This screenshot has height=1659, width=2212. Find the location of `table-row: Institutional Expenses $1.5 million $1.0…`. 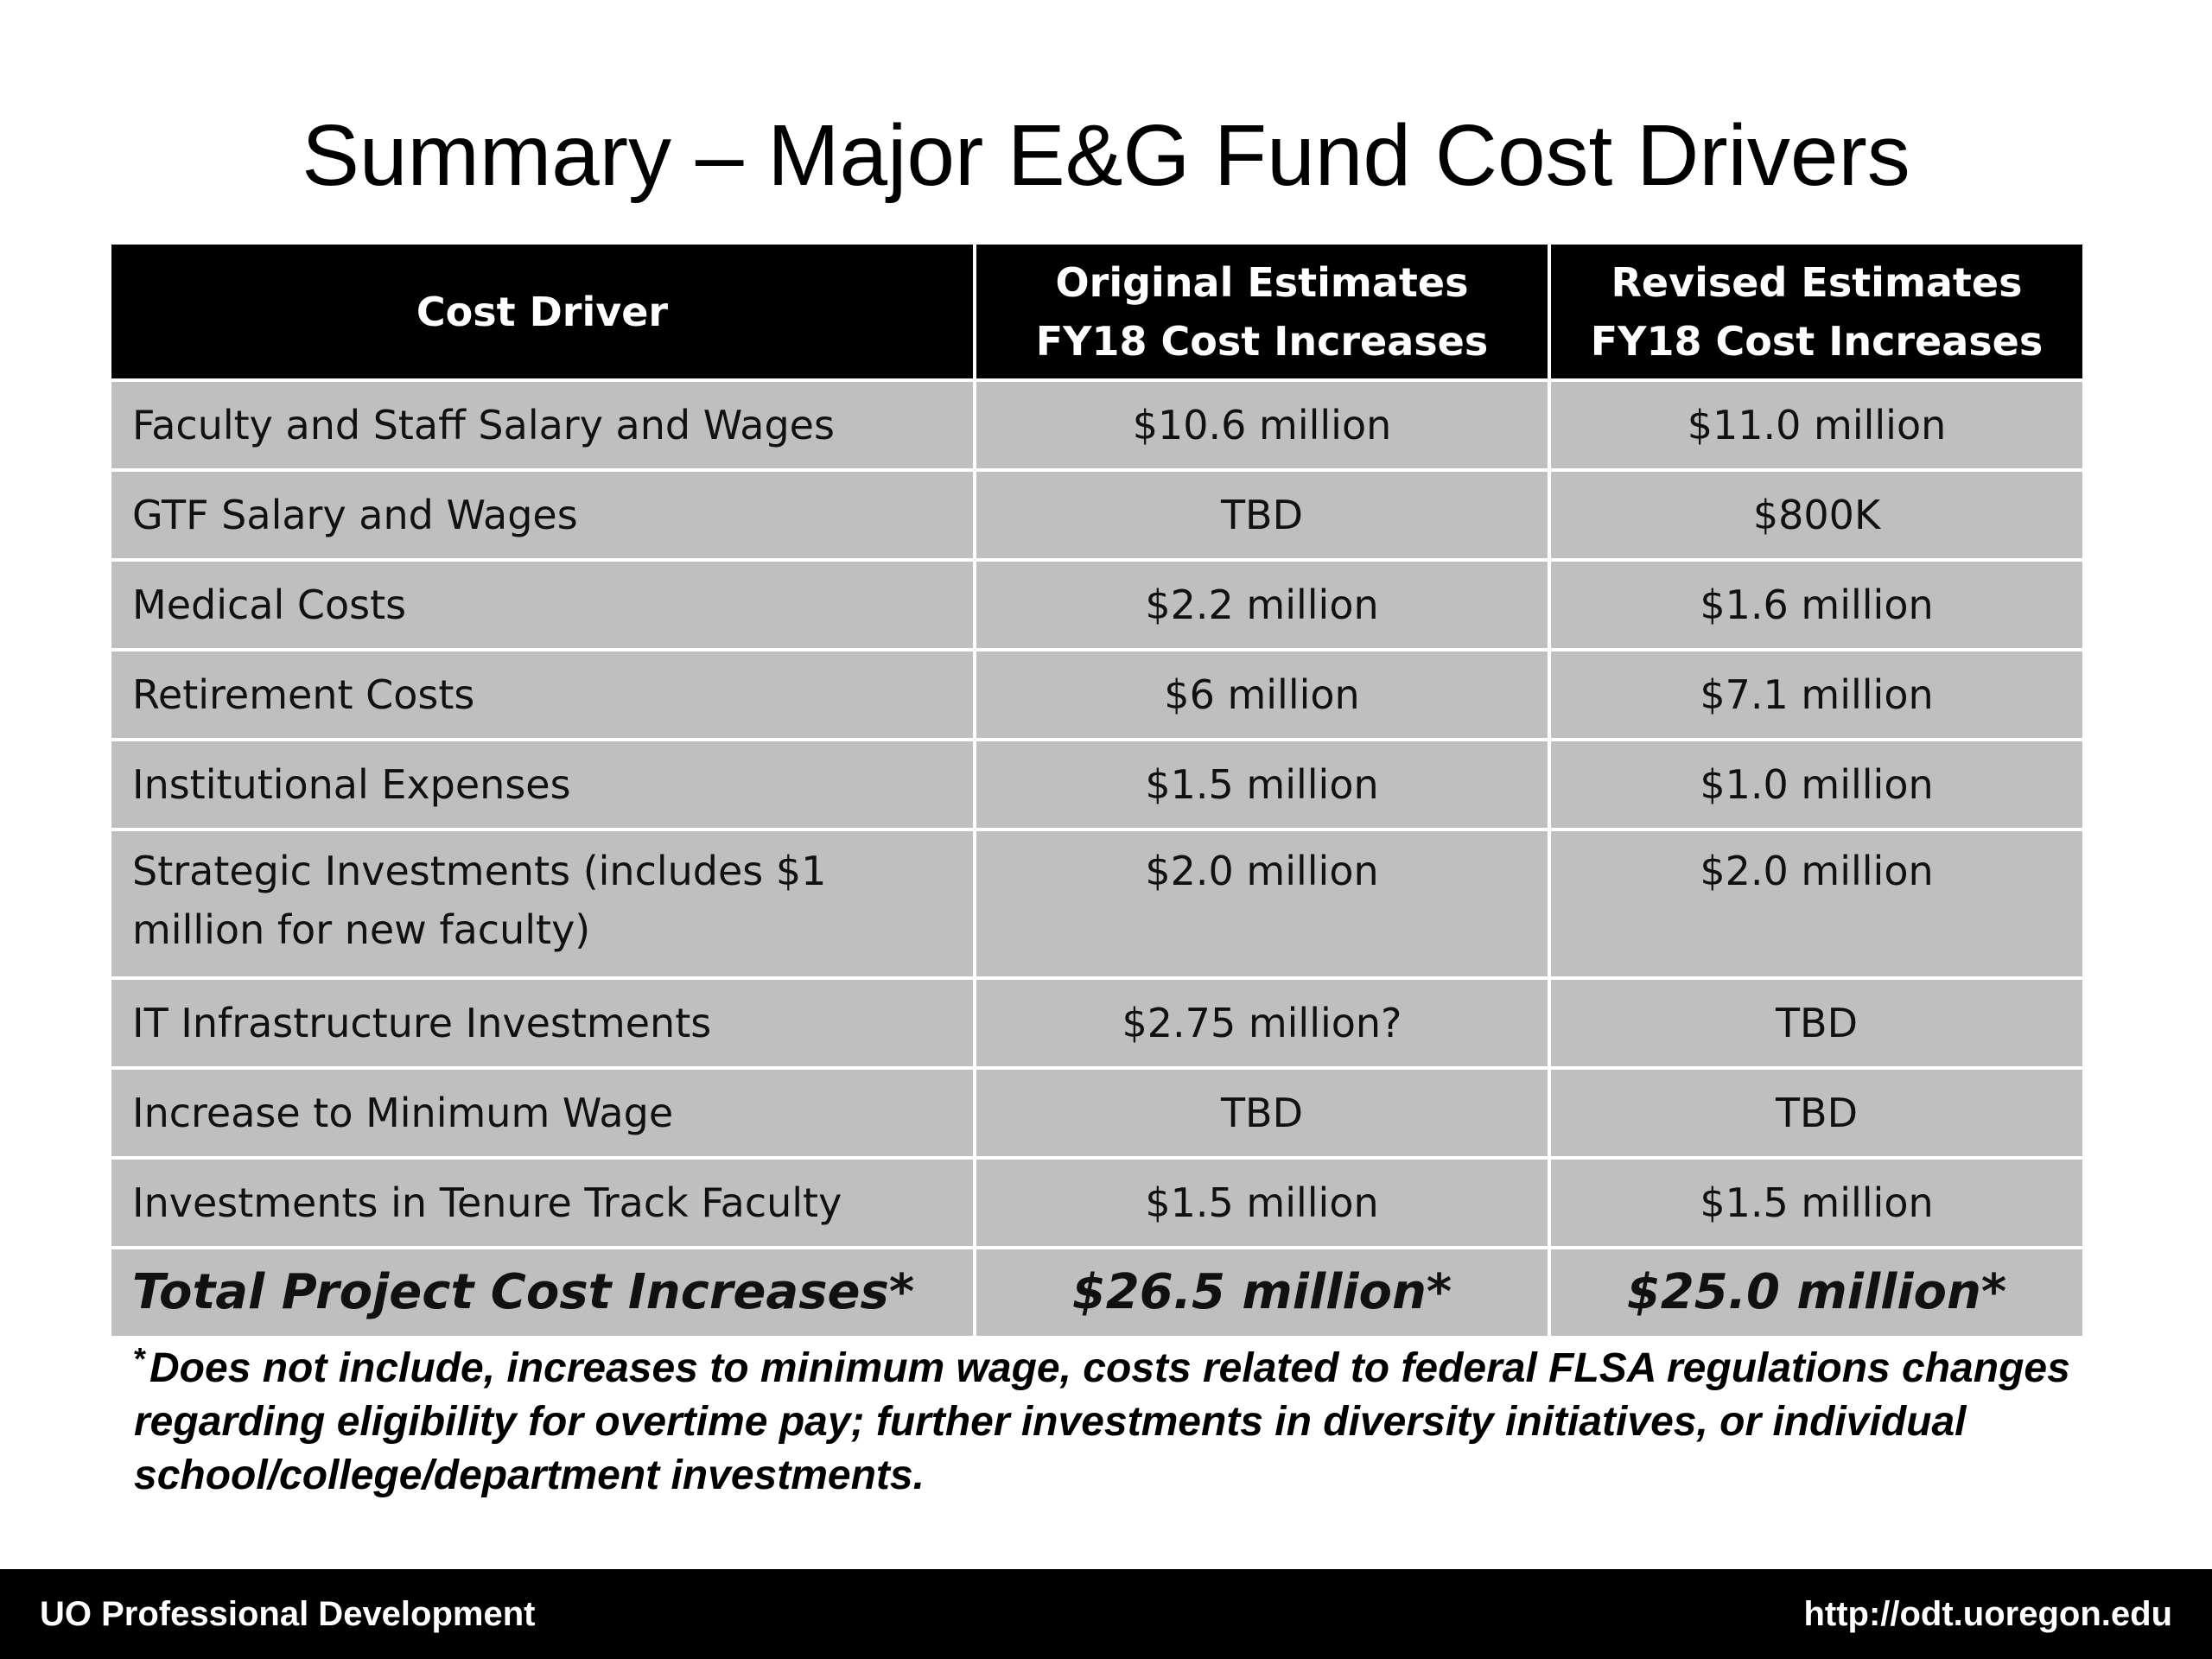

table-row: Institutional Expenses $1.5 million $1.0… is located at coordinates (1096, 785).